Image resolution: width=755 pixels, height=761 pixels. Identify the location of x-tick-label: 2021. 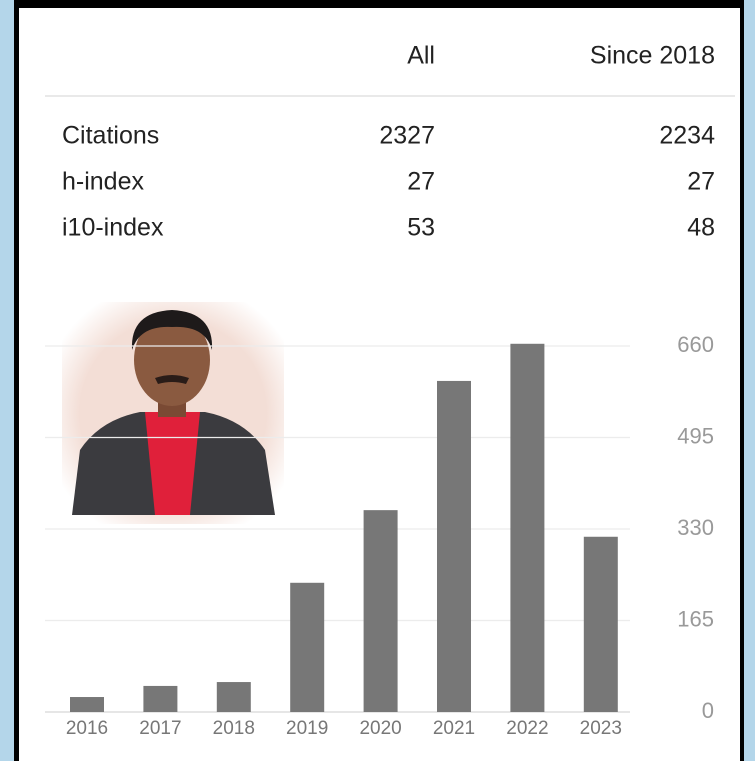
(454, 728).